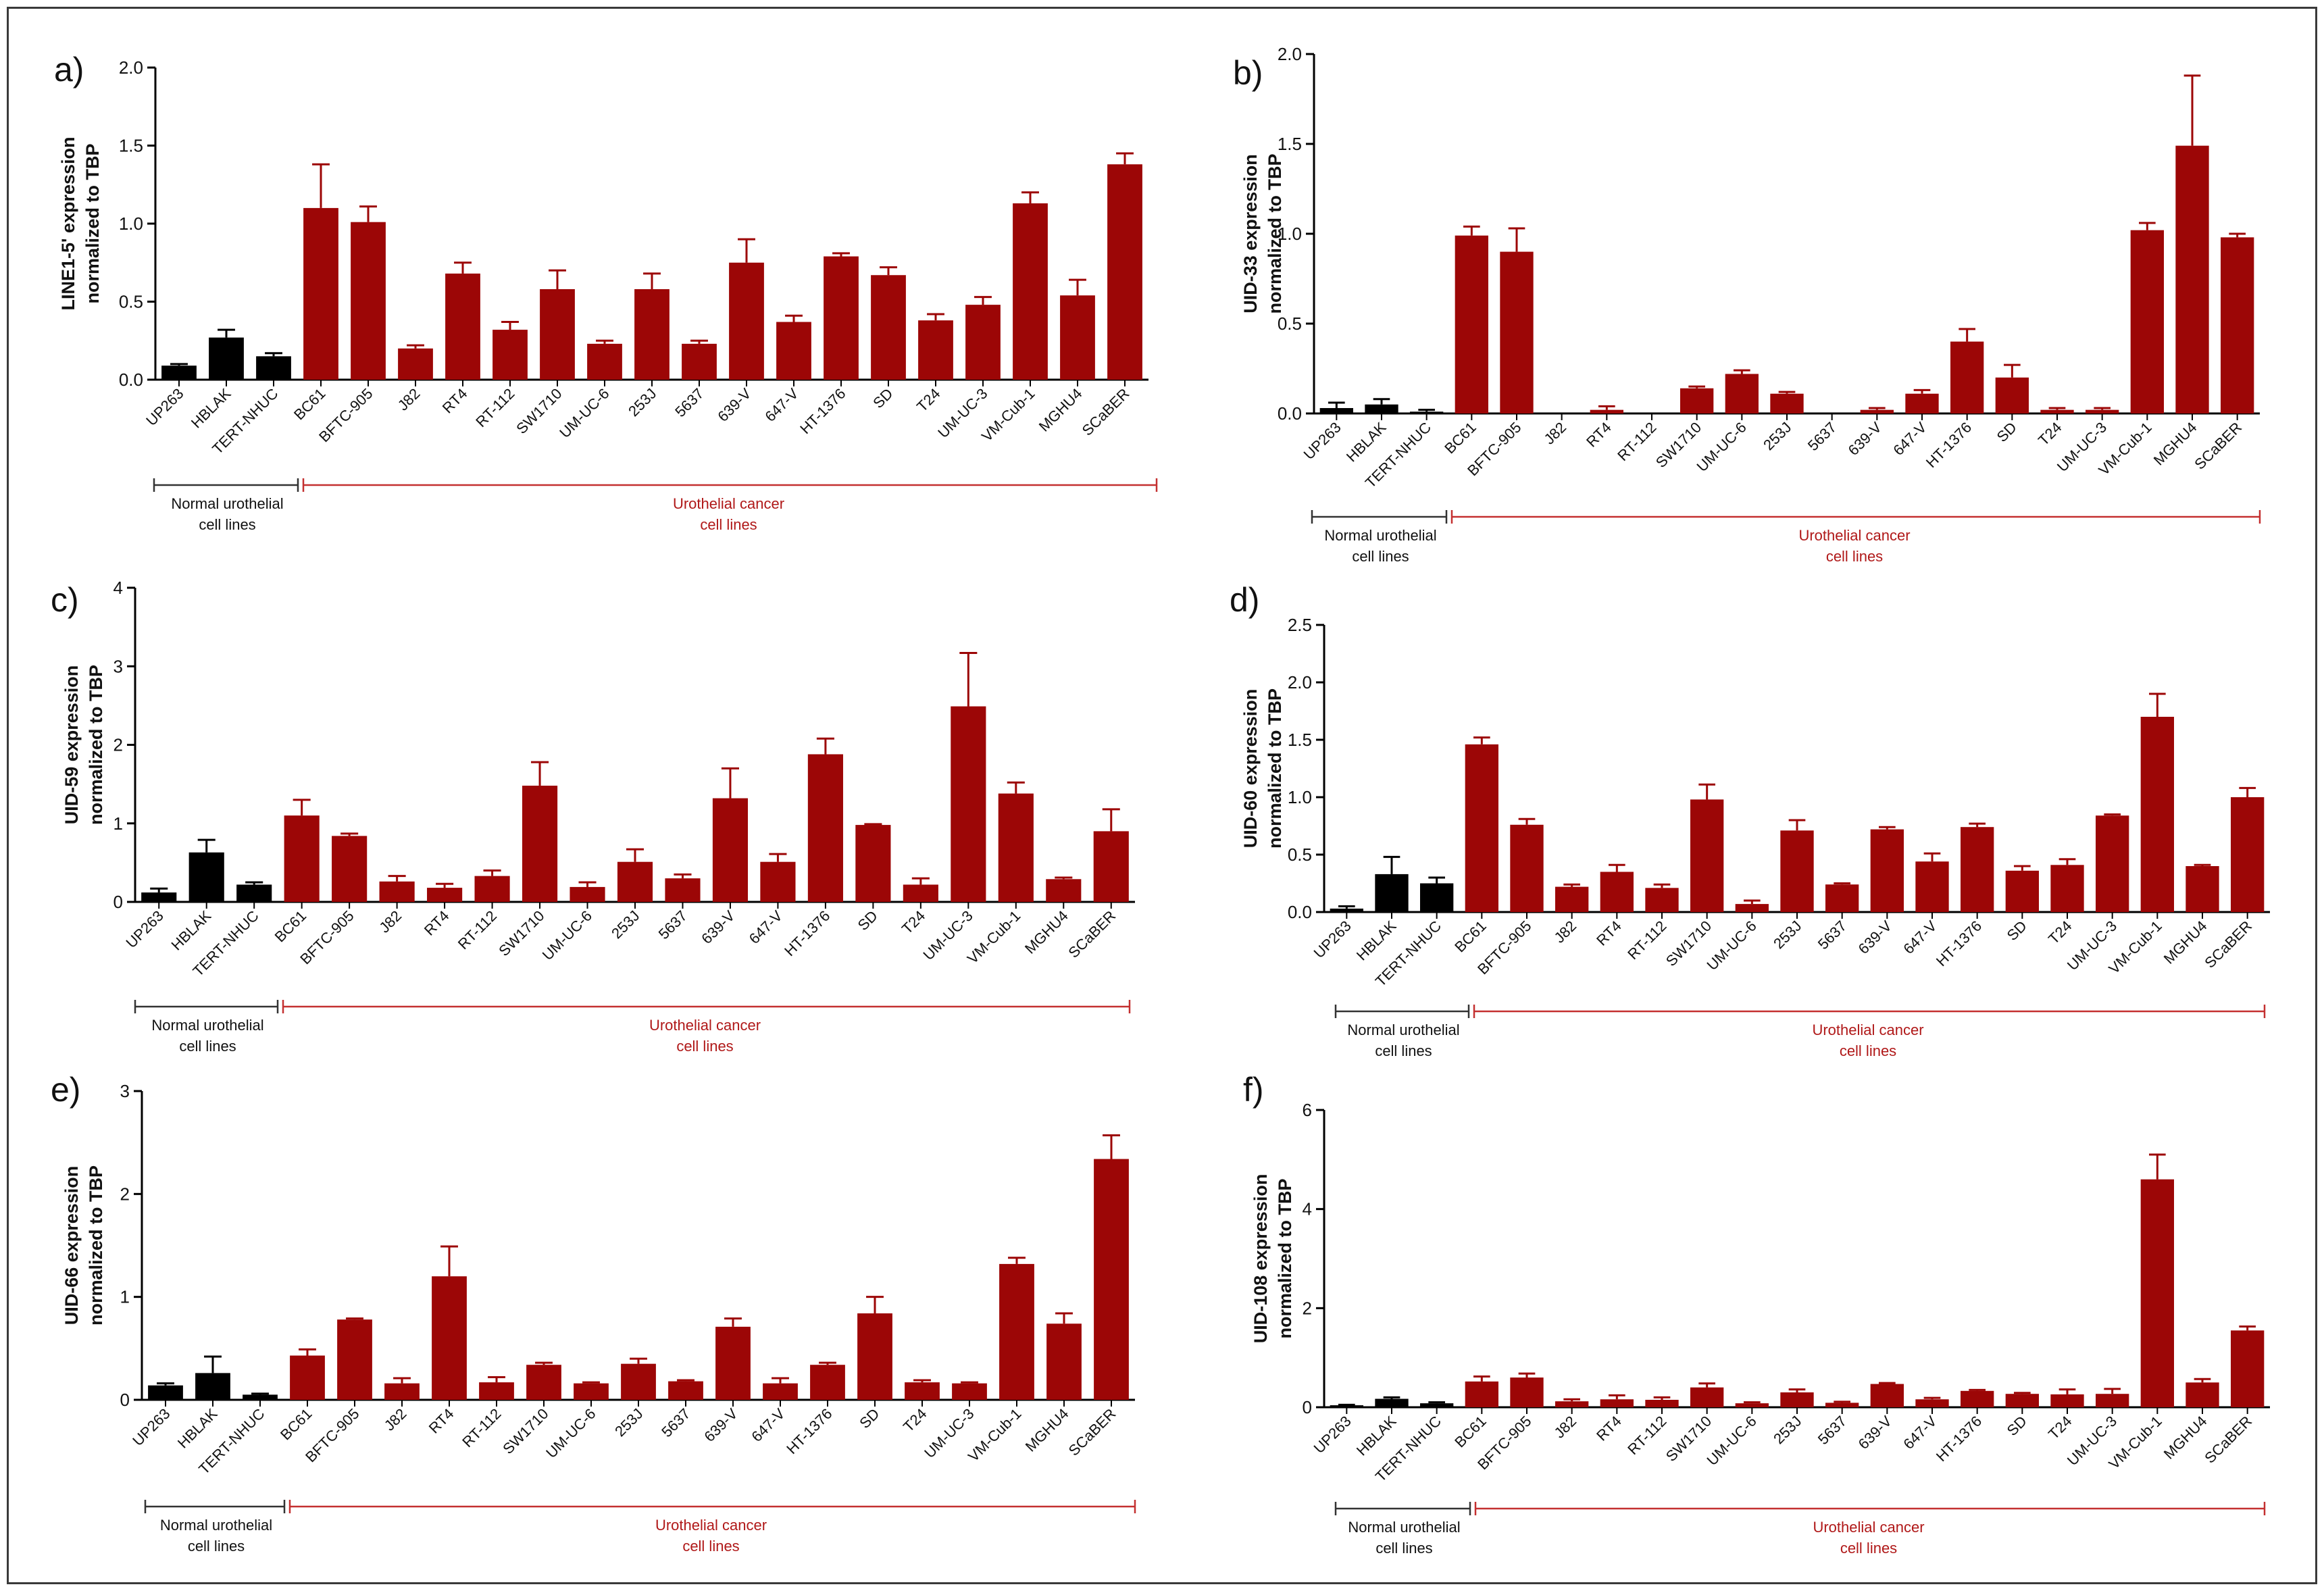  What do you see at coordinates (1300, 682) in the screenshot?
I see `y-tick-label: 2.0` at bounding box center [1300, 682].